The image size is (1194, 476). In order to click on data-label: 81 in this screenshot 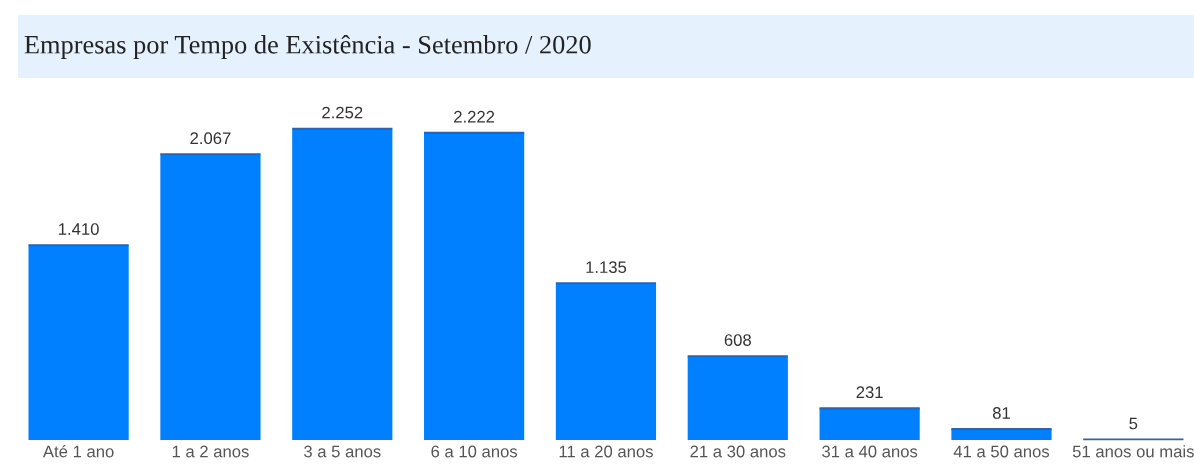, I will do `click(1001, 413)`.